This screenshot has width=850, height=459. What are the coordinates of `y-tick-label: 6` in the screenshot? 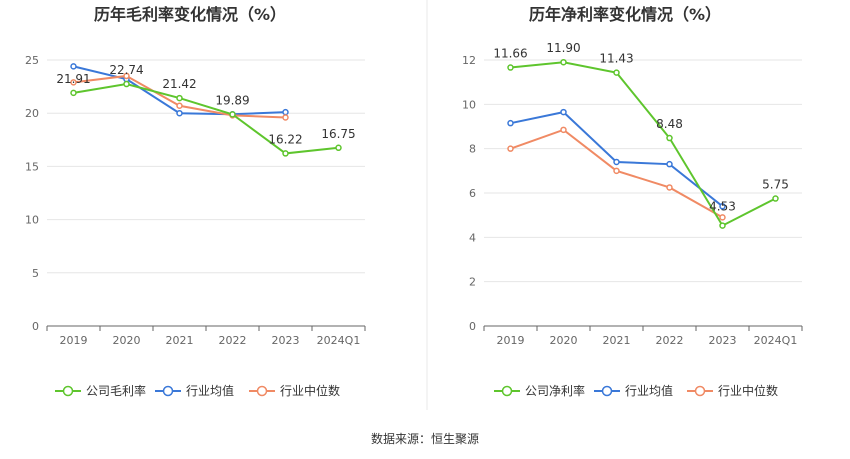 It's located at (472, 193).